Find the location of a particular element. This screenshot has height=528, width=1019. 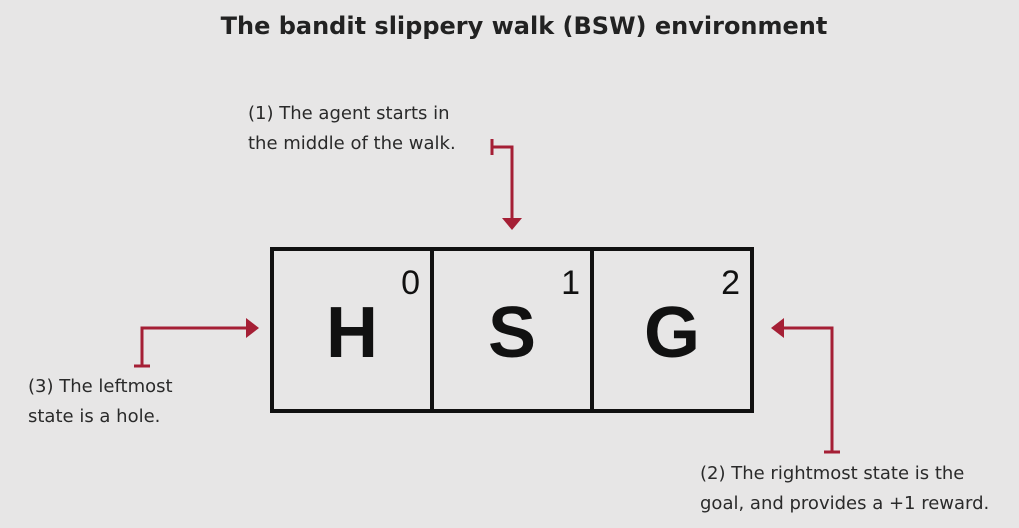

state-cell-start: S 1 is located at coordinates (510, 330).